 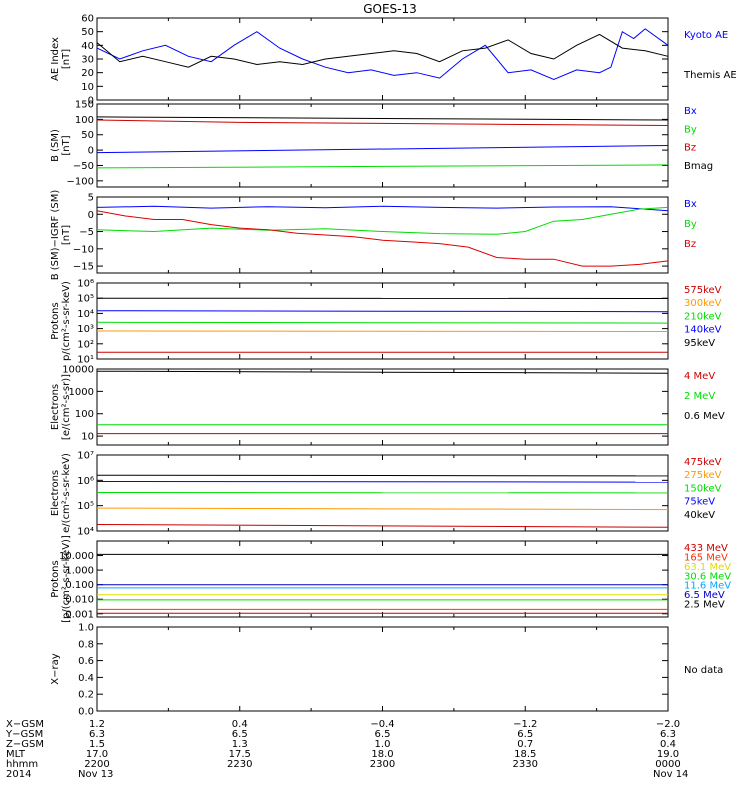 What do you see at coordinates (81, 392) in the screenshot?
I see `y-tick-label: 1000` at bounding box center [81, 392].